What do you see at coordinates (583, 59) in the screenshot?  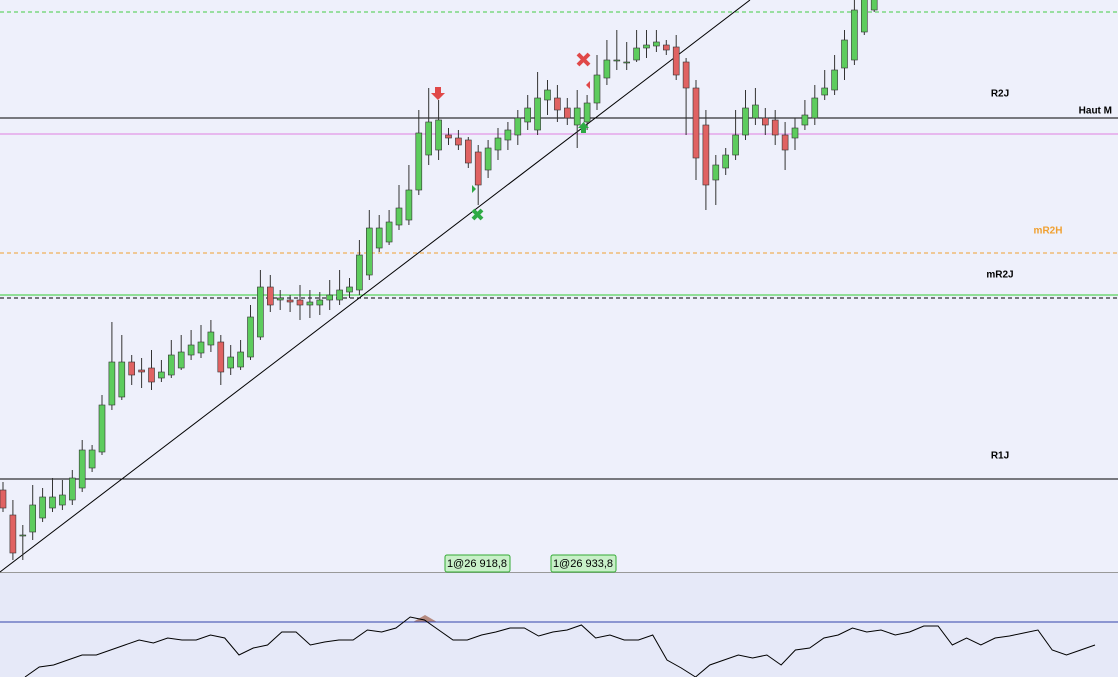 I see `exit-cross` at bounding box center [583, 59].